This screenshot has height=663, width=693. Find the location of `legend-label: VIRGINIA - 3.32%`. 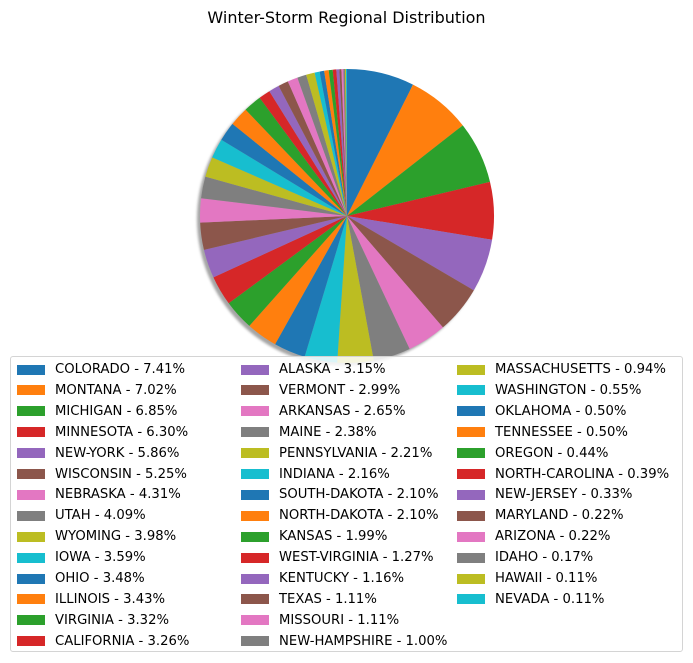

legend-label: VIRGINIA - 3.32% is located at coordinates (112, 620).